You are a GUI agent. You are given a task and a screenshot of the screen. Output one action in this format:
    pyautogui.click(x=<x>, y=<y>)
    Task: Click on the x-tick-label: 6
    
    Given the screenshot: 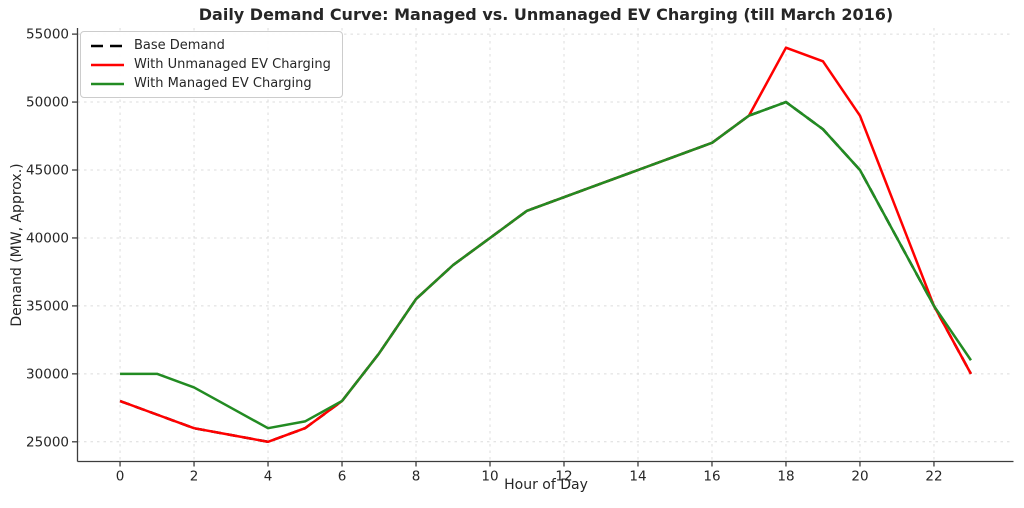 What is the action you would take?
    pyautogui.click(x=342, y=477)
    